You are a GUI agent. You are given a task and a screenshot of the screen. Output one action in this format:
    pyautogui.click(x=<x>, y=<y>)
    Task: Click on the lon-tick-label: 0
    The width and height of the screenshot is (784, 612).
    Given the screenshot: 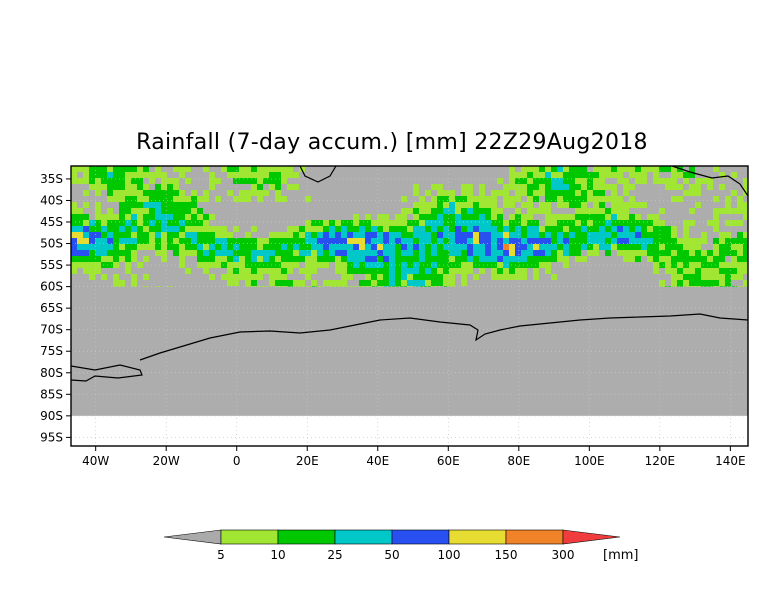 What is the action you would take?
    pyautogui.click(x=237, y=461)
    